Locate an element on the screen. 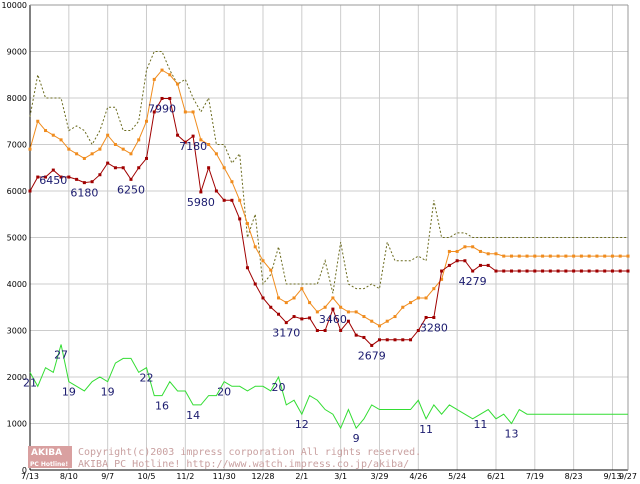 This screenshot has width=640, height=484. y-tick-label: 5000 is located at coordinates (17, 238).